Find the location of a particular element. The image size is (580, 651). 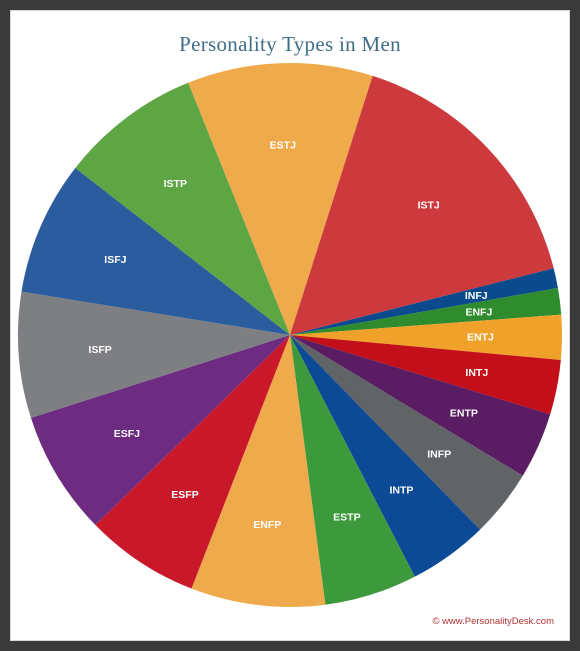

slice-label-enfj: ENFJ is located at coordinates (478, 312).